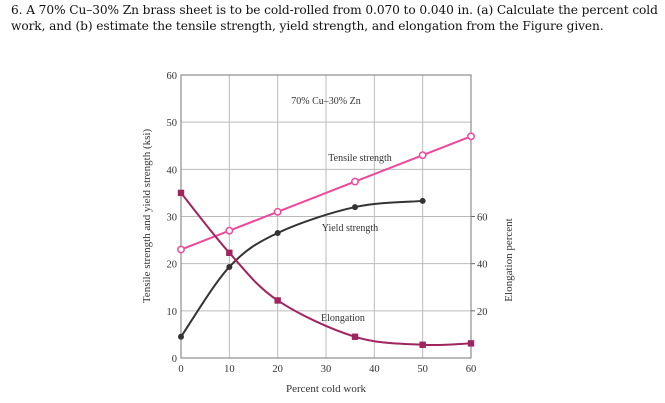 The width and height of the screenshot is (665, 403). I want to click on y-tick-label: 40, so click(172, 170).